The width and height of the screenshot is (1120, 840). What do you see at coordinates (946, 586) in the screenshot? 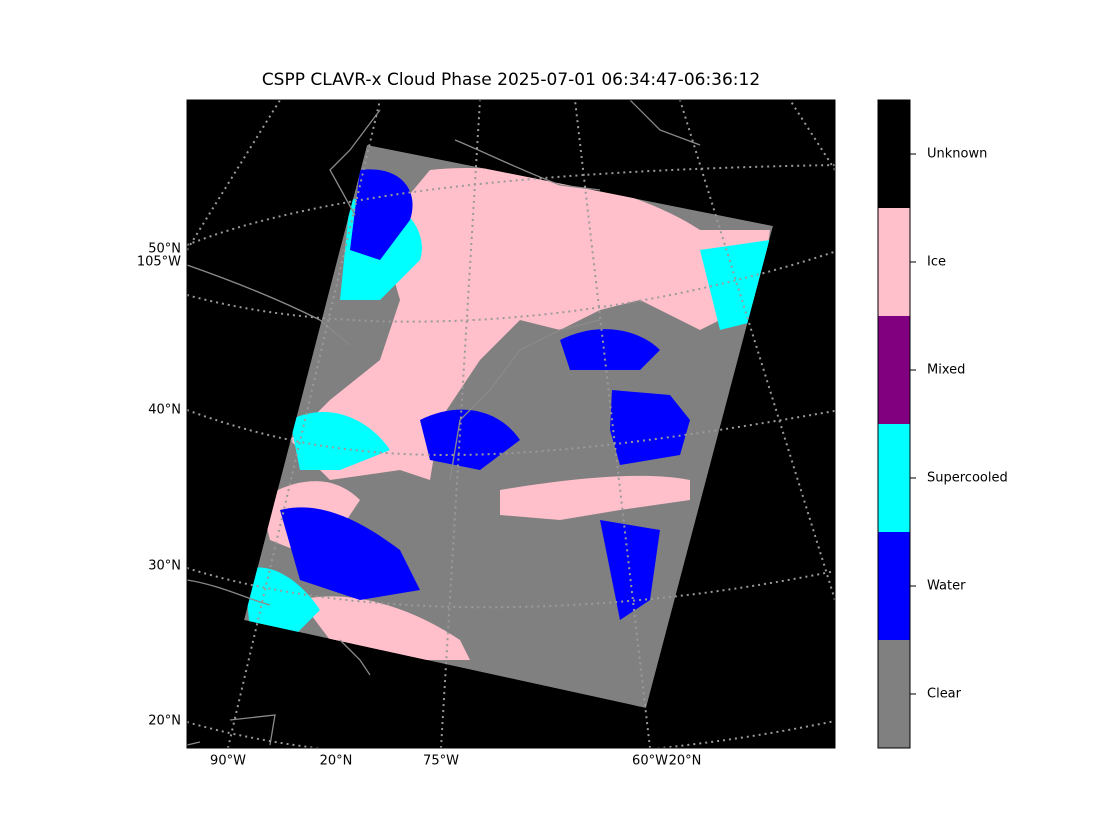
I see `colorbar-label: Water` at bounding box center [946, 586].